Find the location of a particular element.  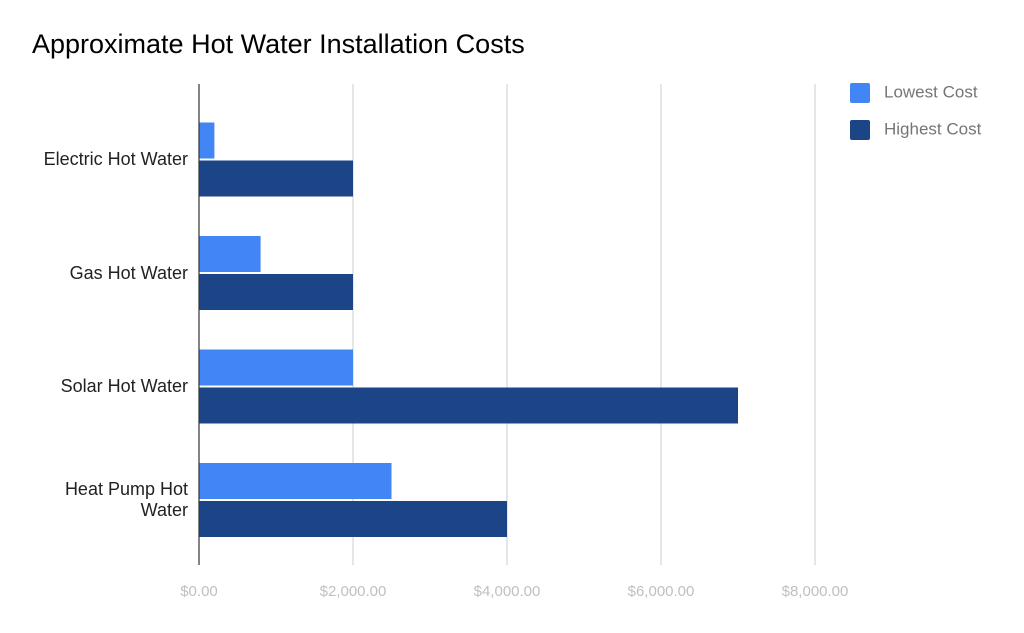

x-tick-label: $6,000.00 is located at coordinates (661, 591).